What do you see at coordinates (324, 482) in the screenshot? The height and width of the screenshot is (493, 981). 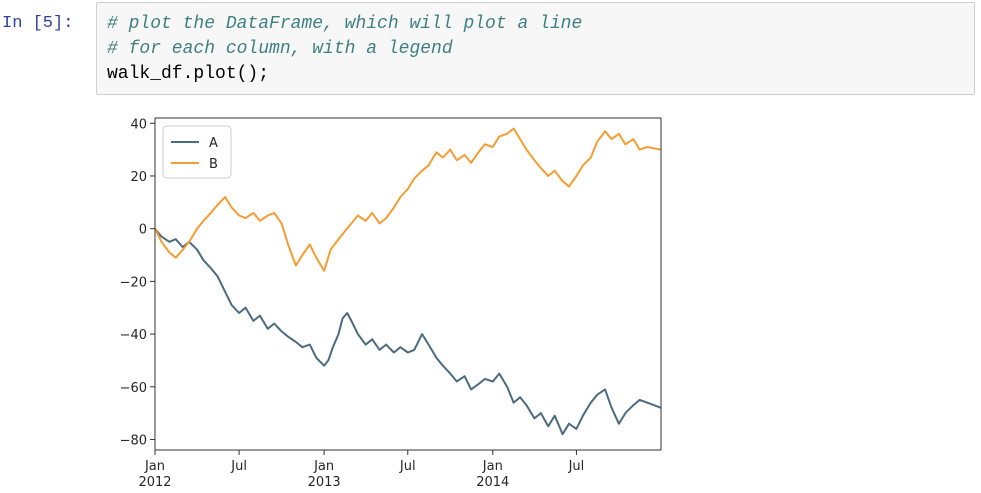 I see `x-tick-year-label: 2013` at bounding box center [324, 482].